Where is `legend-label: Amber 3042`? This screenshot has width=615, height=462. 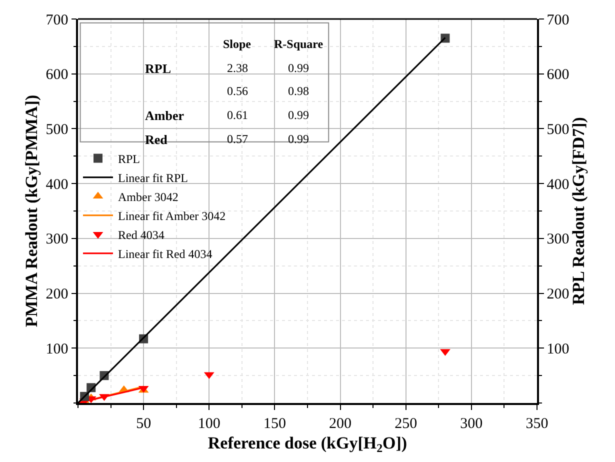 legend-label: Amber 3042 is located at coordinates (148, 197).